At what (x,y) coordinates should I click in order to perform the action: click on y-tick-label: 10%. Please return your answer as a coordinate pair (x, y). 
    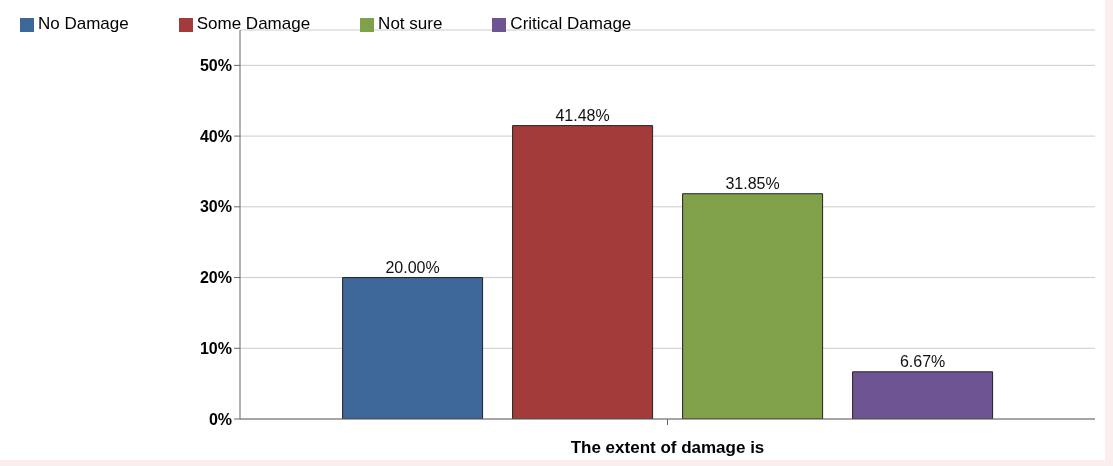
    Looking at the image, I should click on (215, 348).